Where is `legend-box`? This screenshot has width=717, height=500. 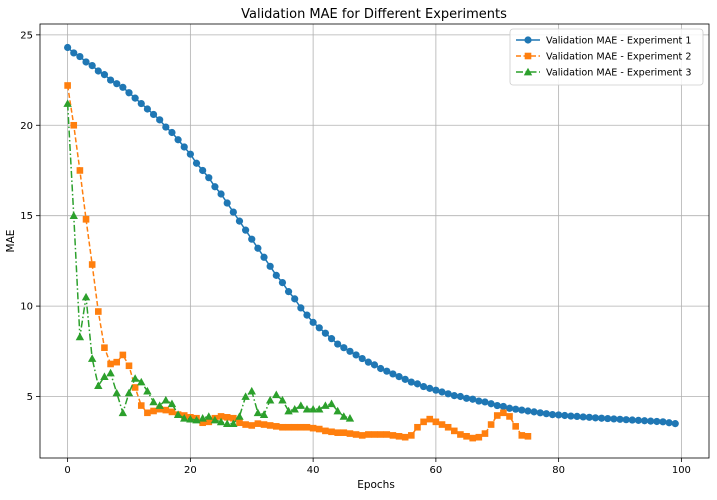
legend-box is located at coordinates (606, 57).